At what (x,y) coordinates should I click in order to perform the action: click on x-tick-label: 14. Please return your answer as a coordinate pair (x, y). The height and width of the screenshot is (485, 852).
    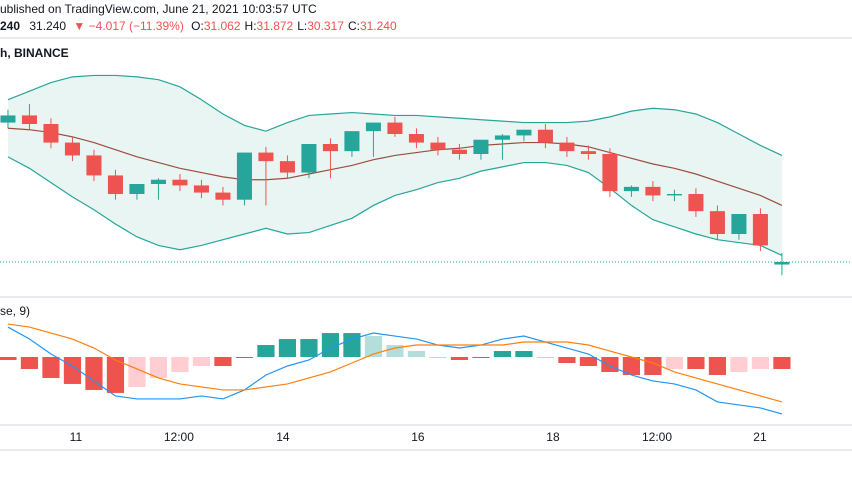
    Looking at the image, I should click on (283, 437).